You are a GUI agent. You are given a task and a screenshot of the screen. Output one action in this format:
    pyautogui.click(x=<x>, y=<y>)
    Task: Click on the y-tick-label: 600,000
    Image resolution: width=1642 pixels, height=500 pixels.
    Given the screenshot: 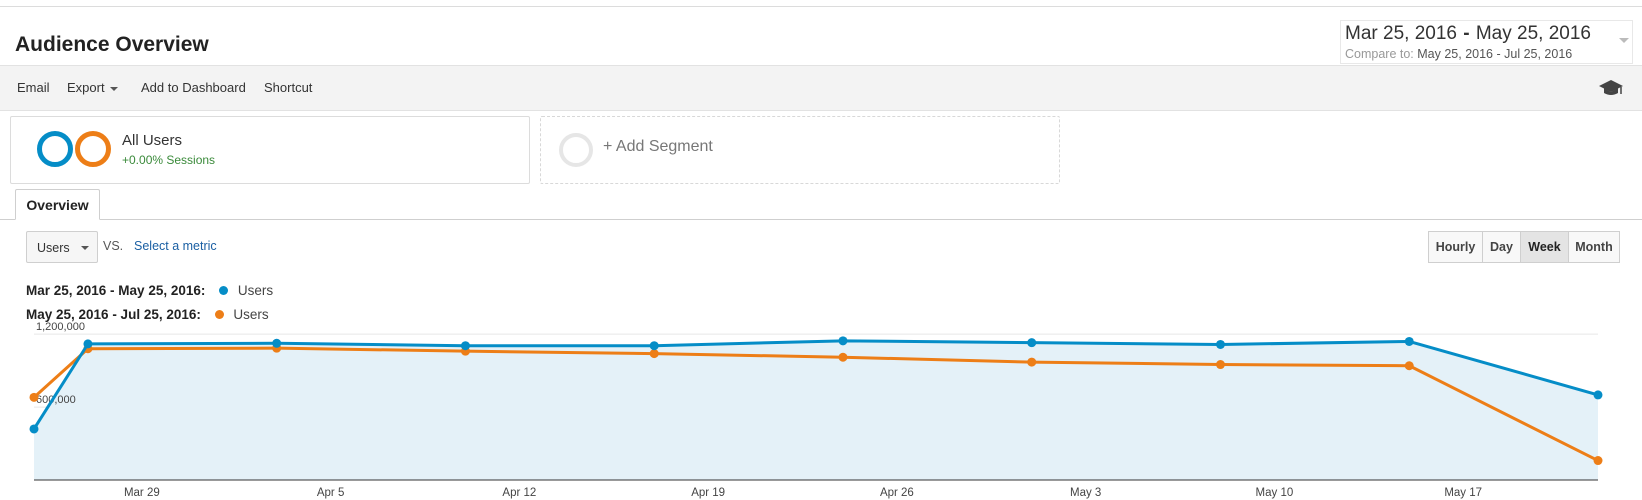 What is the action you would take?
    pyautogui.click(x=56, y=400)
    